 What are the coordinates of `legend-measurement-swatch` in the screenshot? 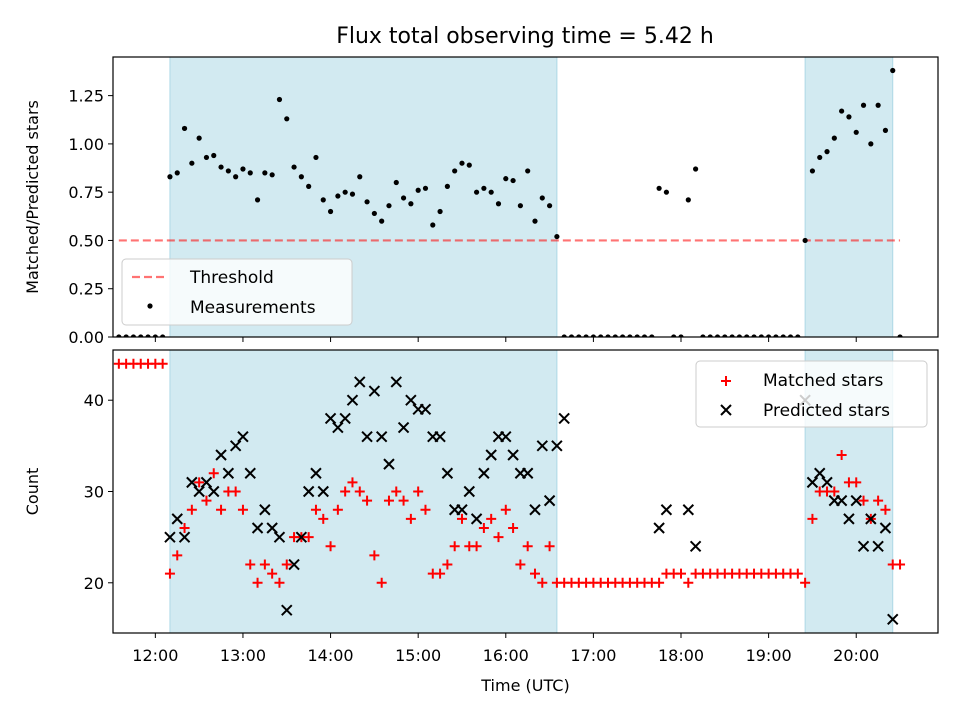 It's located at (150, 306).